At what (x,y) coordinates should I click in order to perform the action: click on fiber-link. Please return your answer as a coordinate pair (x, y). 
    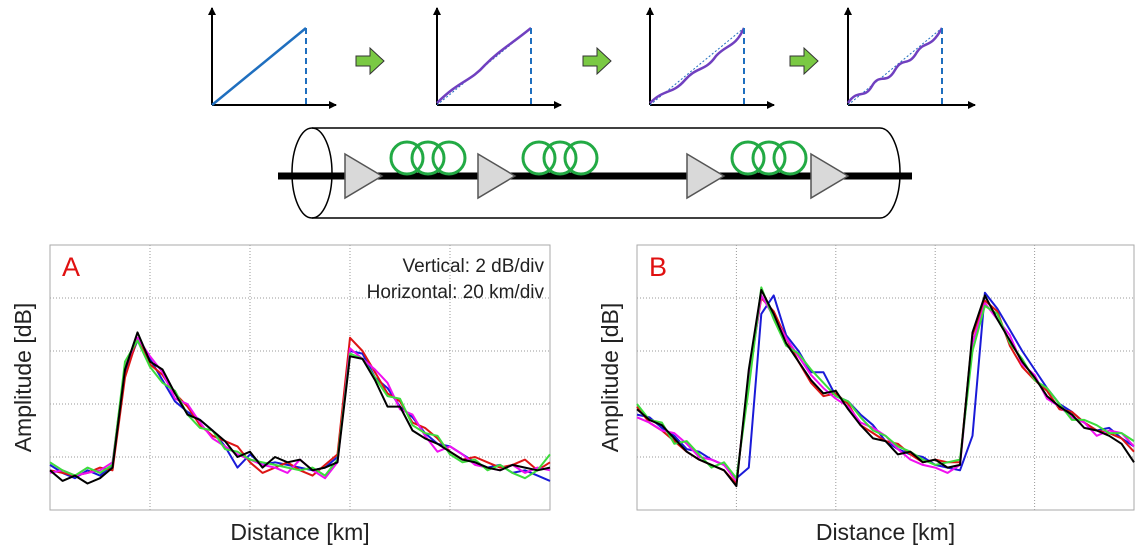
    Looking at the image, I should click on (595, 173).